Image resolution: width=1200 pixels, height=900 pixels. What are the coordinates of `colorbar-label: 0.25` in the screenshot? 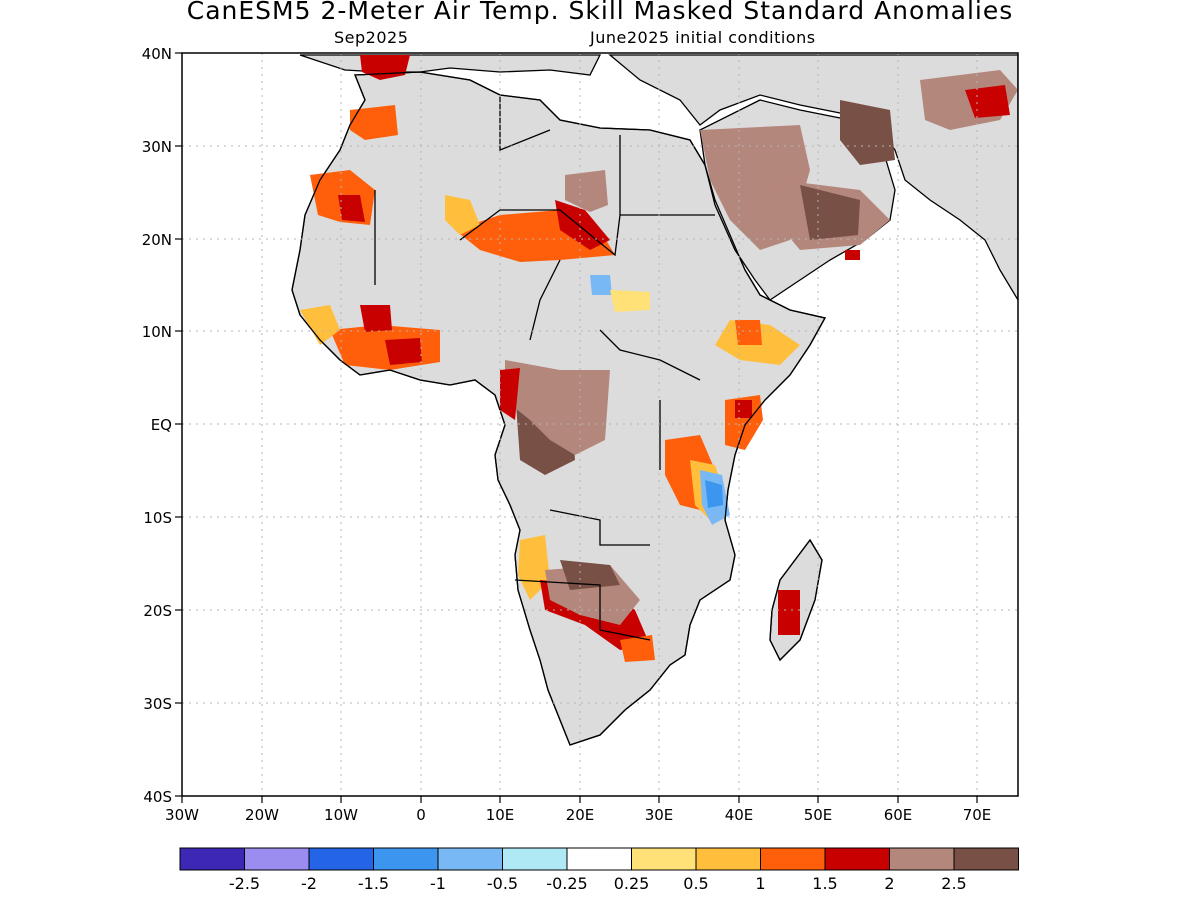 It's located at (632, 883).